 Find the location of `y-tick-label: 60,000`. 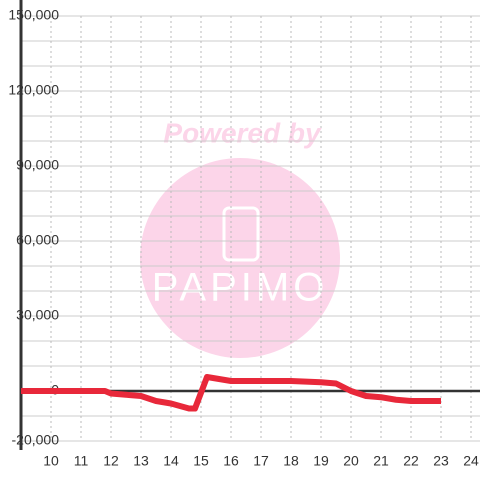

y-tick-label: 60,000 is located at coordinates (37, 240).